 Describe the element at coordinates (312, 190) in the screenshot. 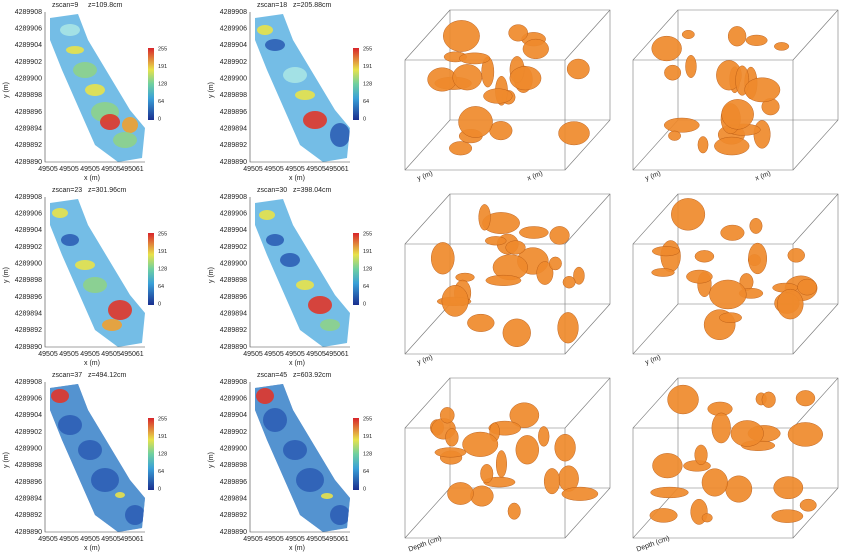

I see `slice-depth: z=398.04cm` at that location.